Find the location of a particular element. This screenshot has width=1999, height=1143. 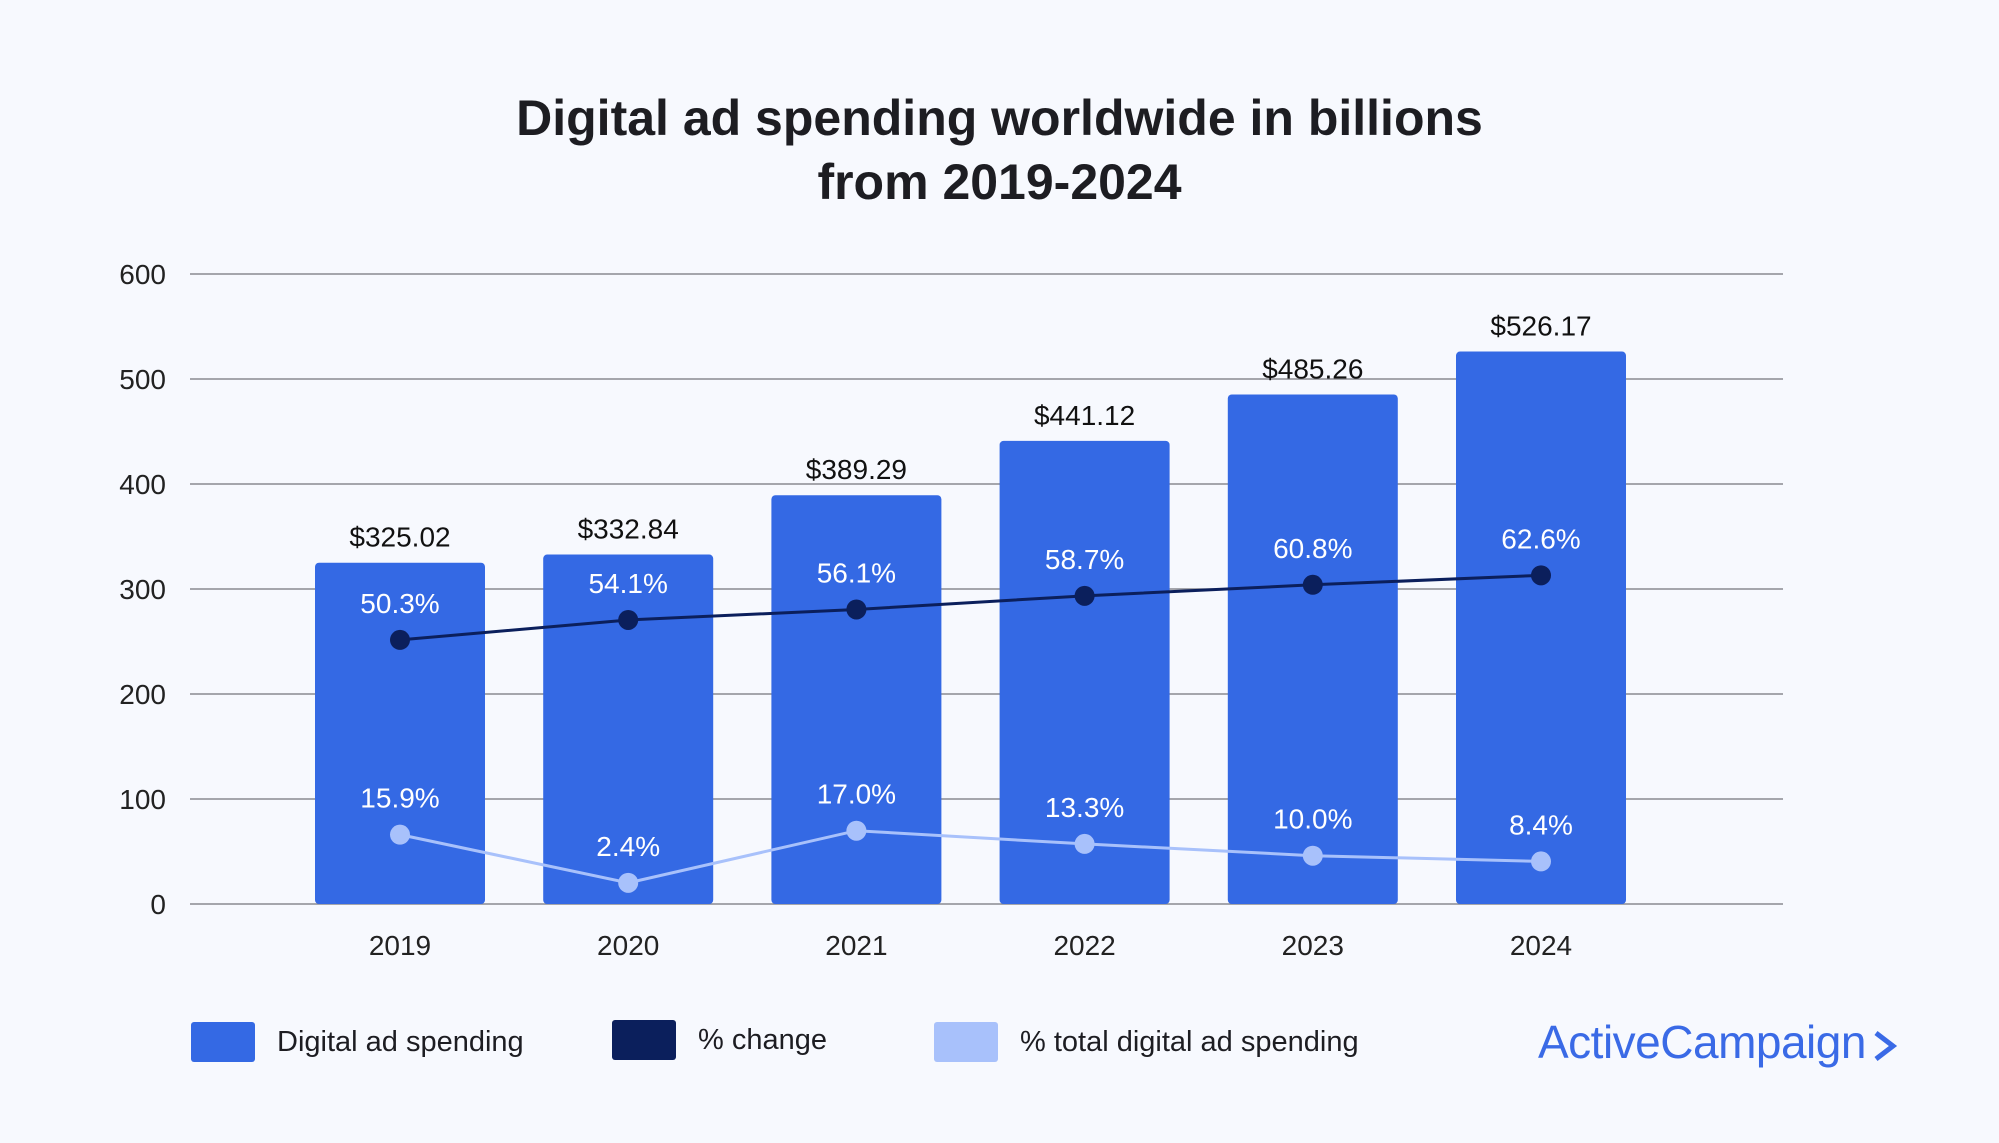

legend-item-digital-ad-spending: Digital ad spending is located at coordinates (357, 1042).